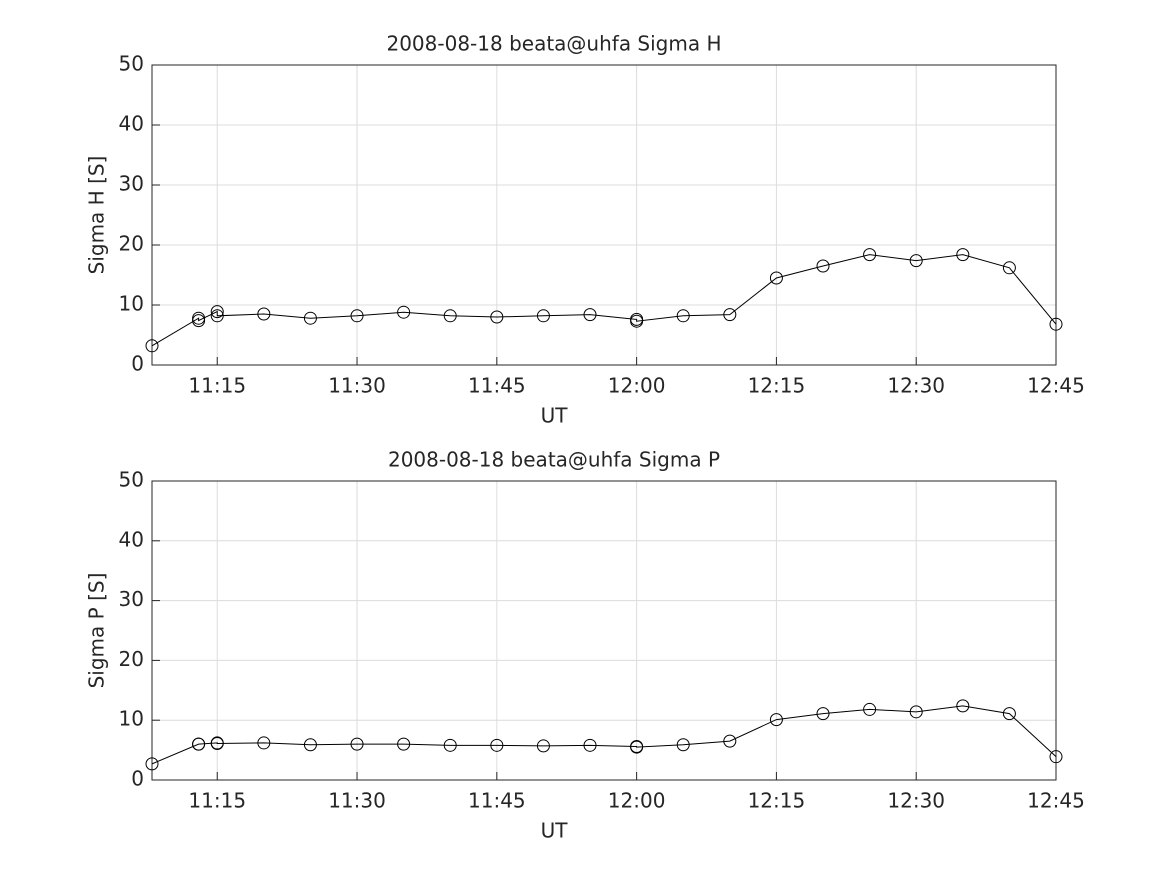  What do you see at coordinates (97, 215) in the screenshot?
I see `y-axis-label: Sigma H [S]` at bounding box center [97, 215].